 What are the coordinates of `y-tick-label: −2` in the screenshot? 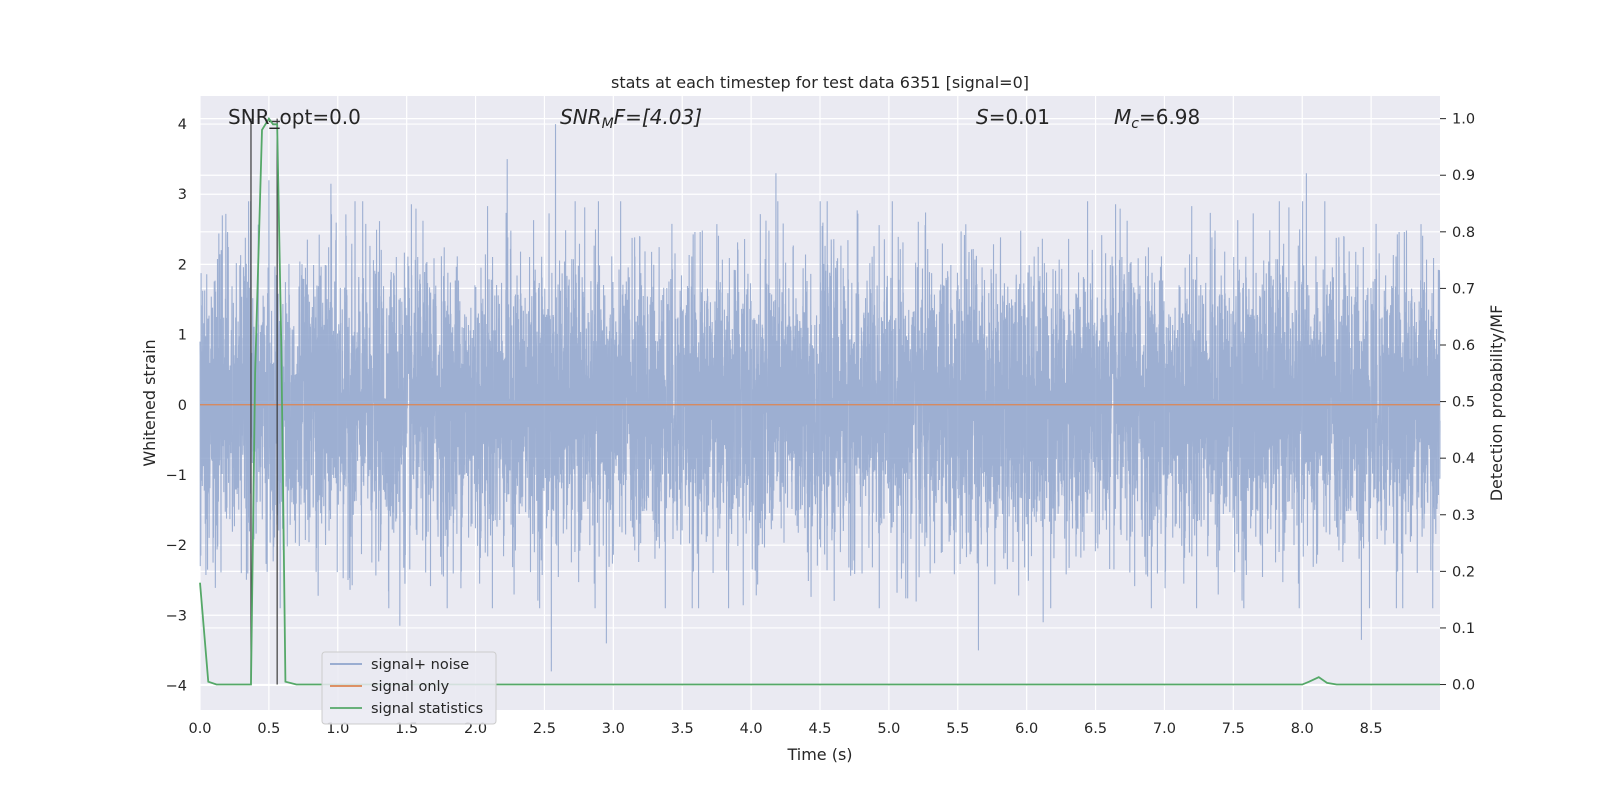 It's located at (176, 546).